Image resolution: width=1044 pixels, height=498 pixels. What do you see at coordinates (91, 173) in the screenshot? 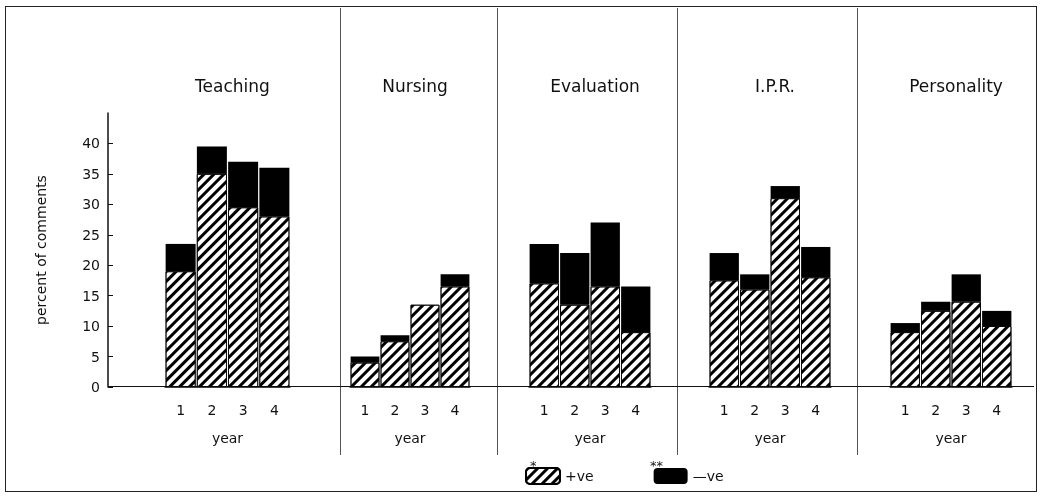
I see `y-tick-label: 35` at bounding box center [91, 173].